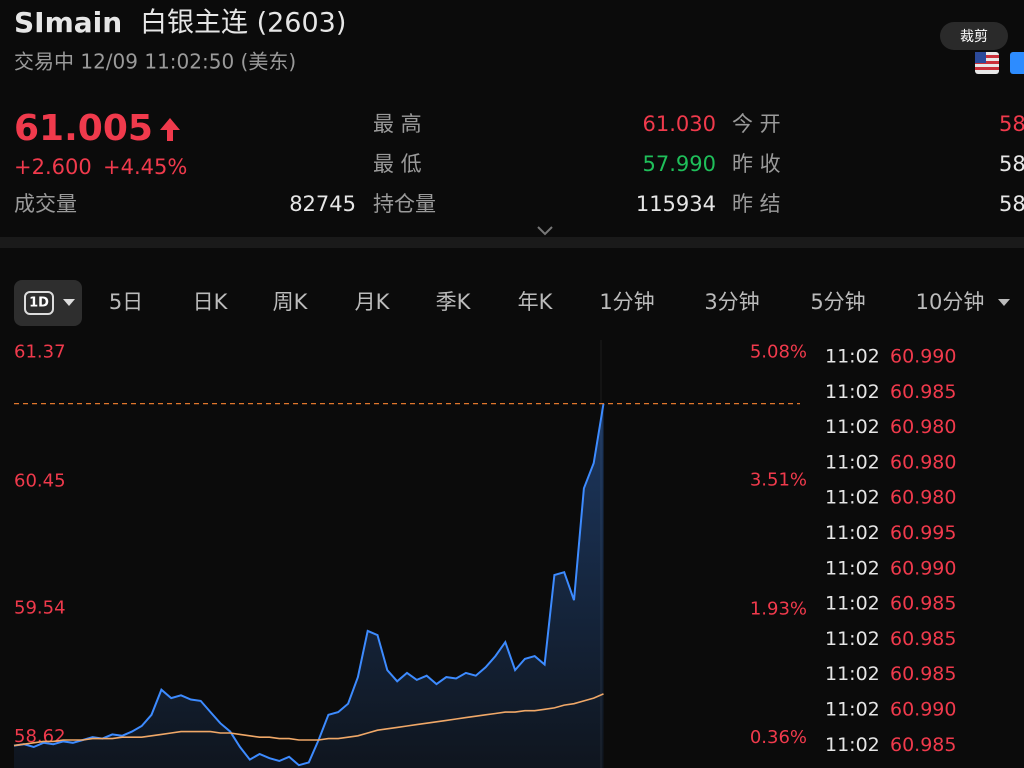 Image resolution: width=1024 pixels, height=768 pixels. Describe the element at coordinates (778, 479) in the screenshot. I see `y2-tick-label: 3.51%` at that location.